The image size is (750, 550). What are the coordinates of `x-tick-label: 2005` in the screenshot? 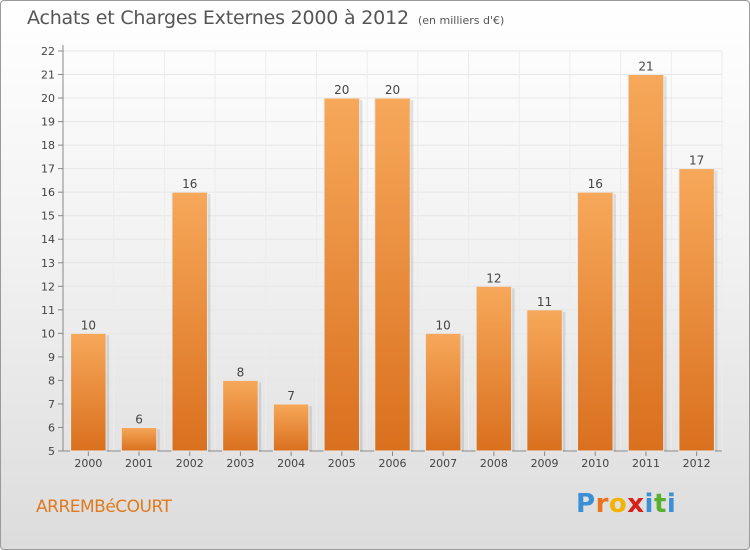 It's located at (342, 463).